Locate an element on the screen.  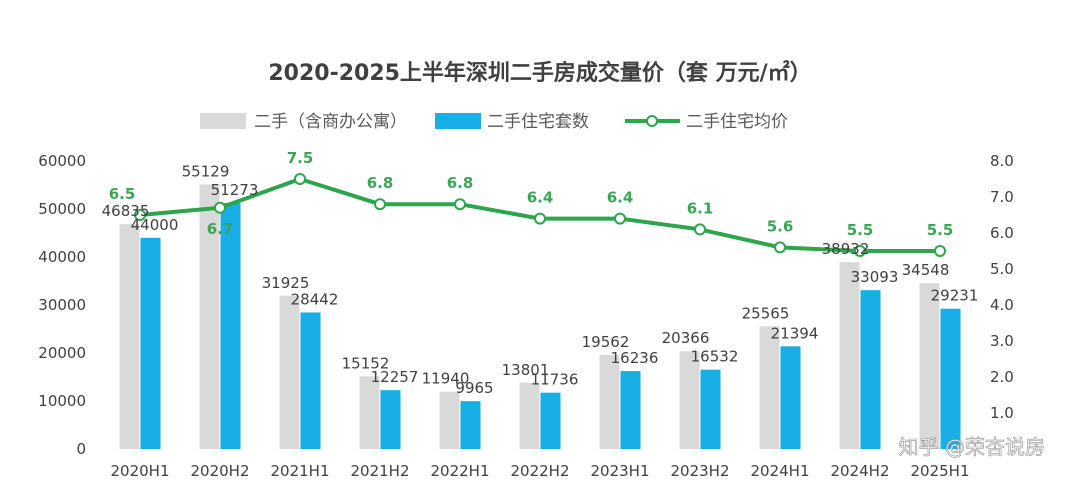
x-tick-label: 2020H2 is located at coordinates (220, 471).